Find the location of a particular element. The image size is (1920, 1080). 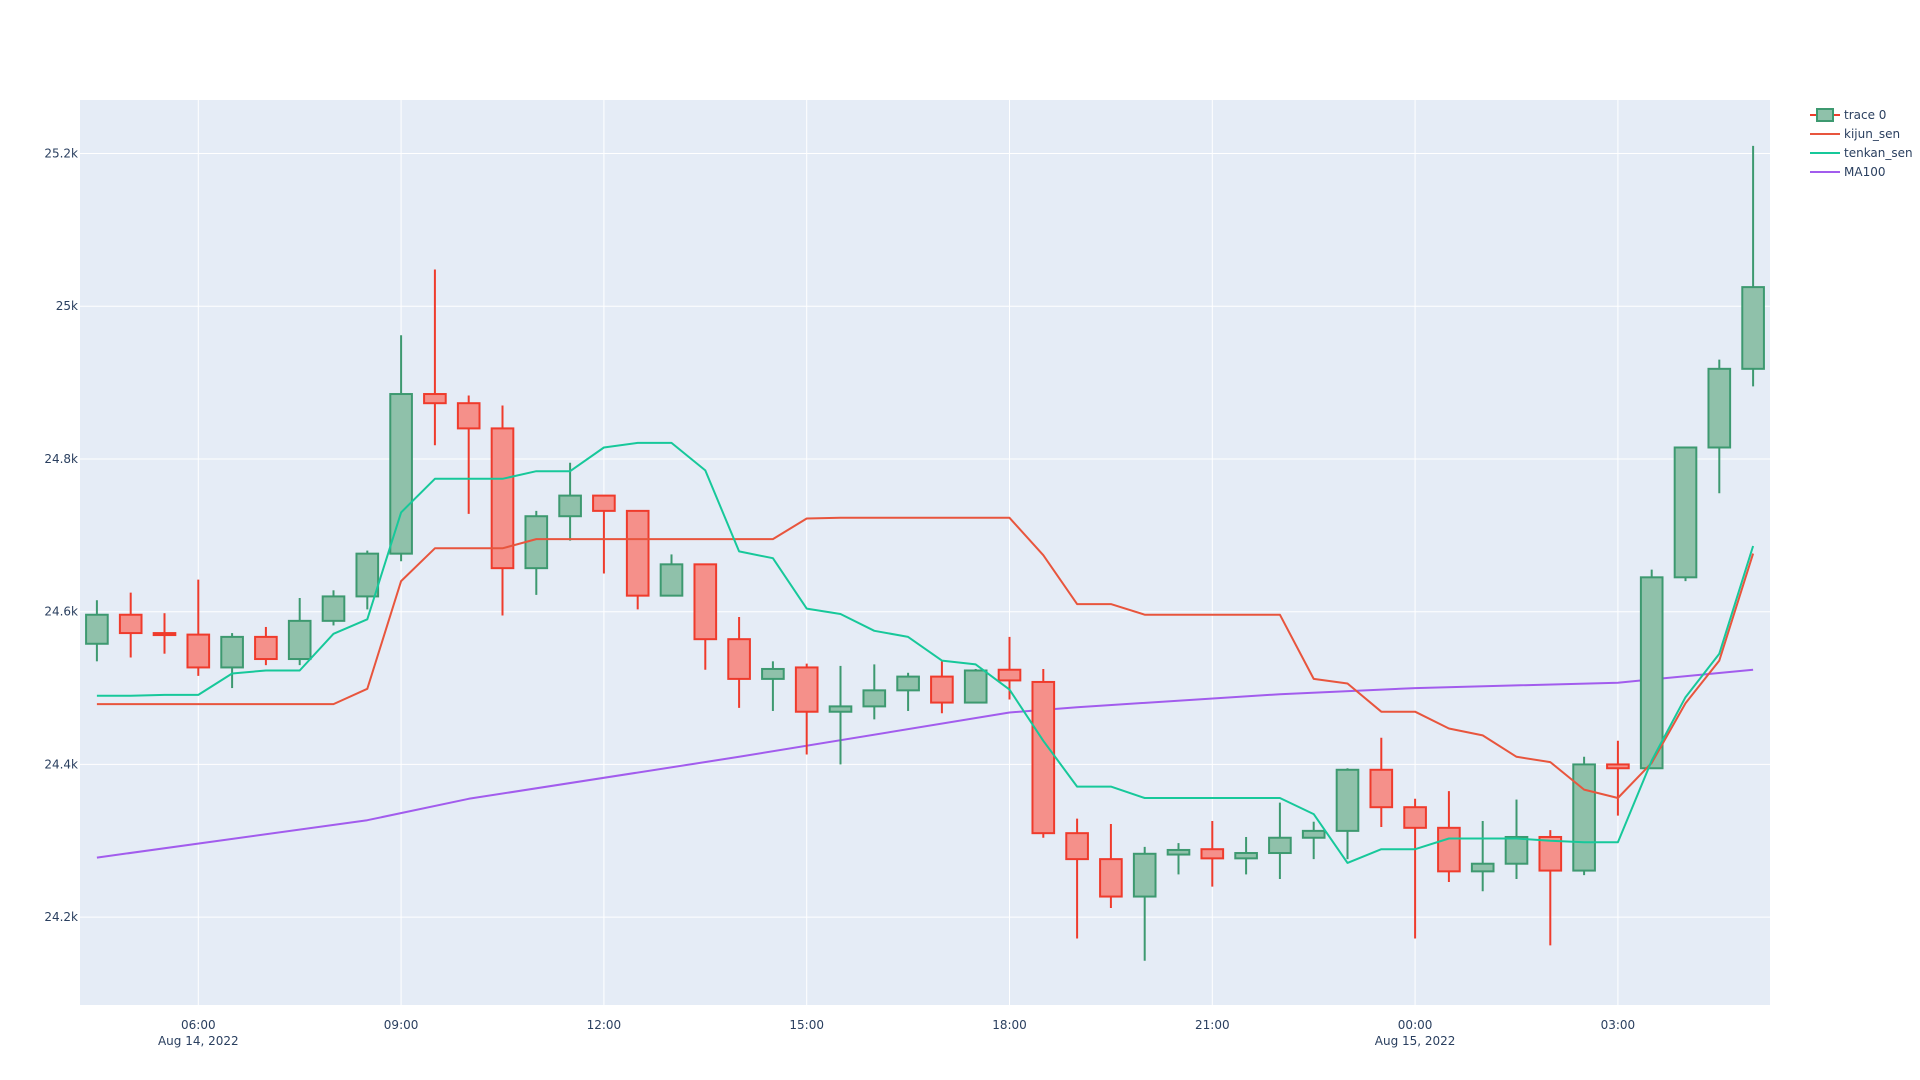

legend-label: tenkan_sen is located at coordinates (1878, 153).